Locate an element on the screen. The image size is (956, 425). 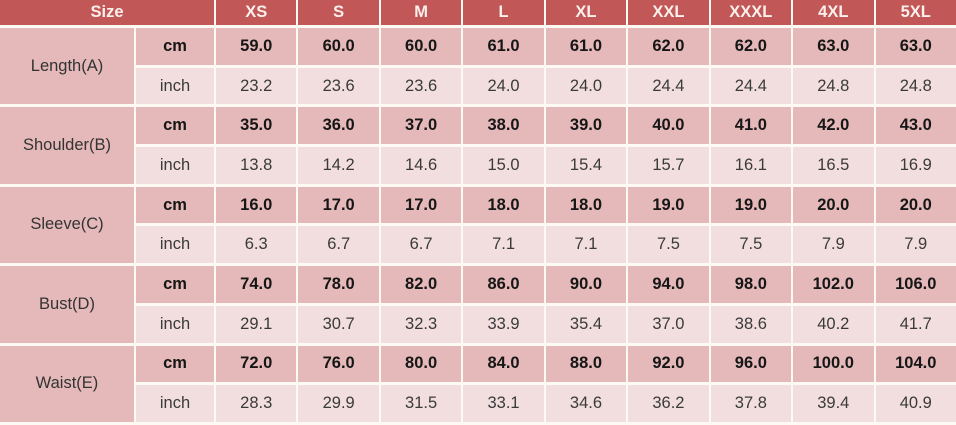
value-cell: 104.0 is located at coordinates (915, 364).